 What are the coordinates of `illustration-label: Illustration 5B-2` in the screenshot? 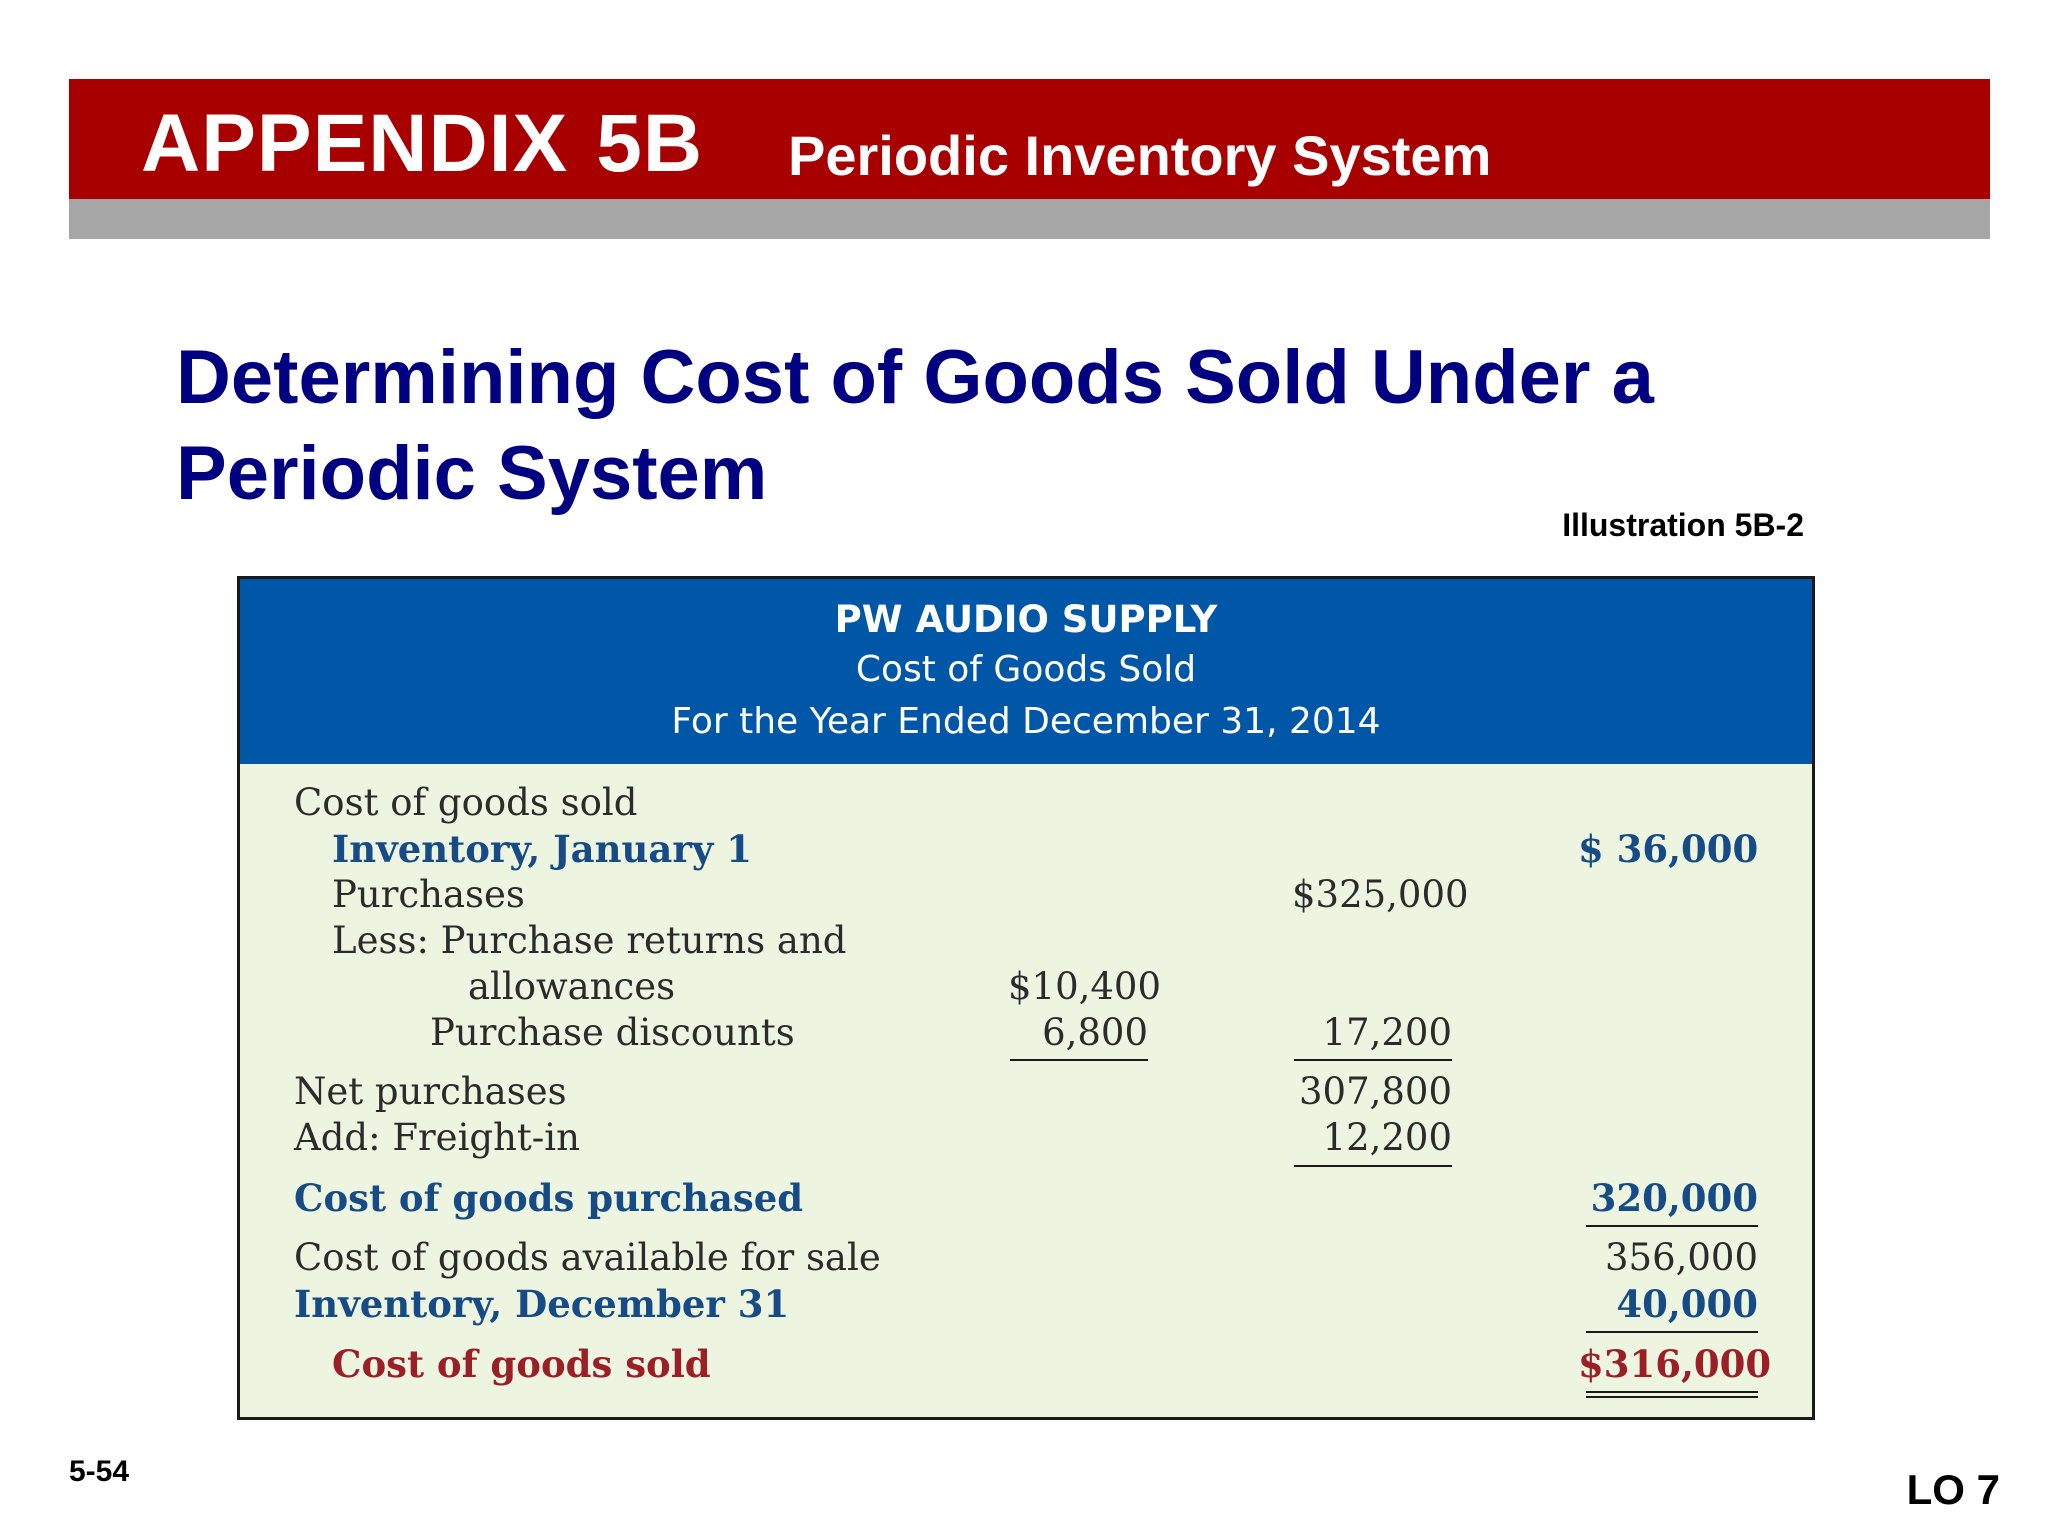 It's located at (1683, 525).